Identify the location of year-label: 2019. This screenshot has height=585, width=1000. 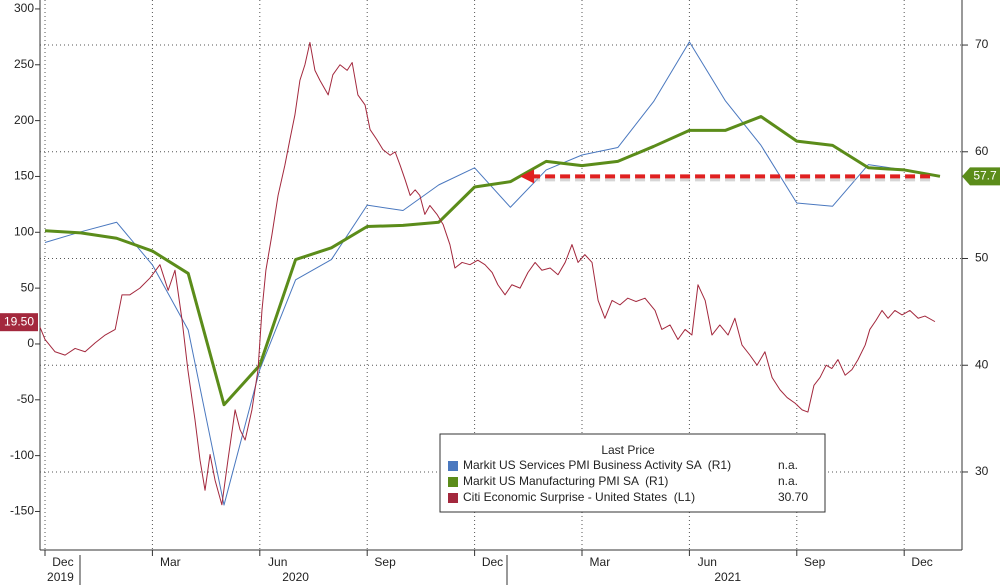
(60, 577).